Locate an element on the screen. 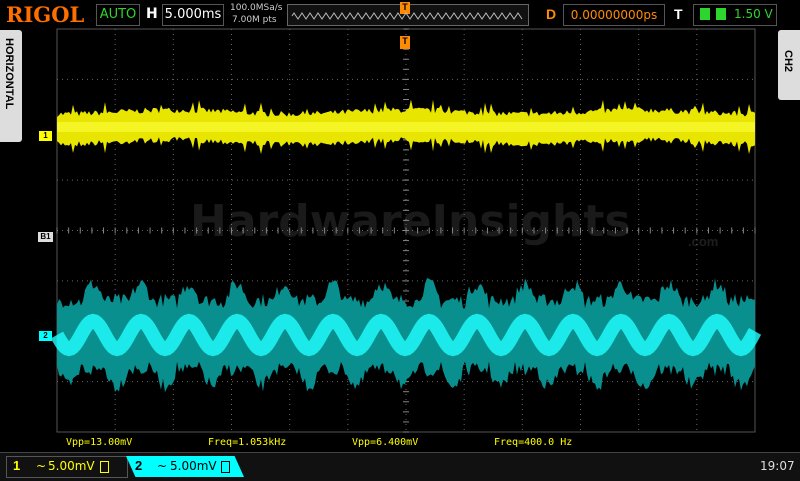  ch2-core is located at coordinates (406, 335).